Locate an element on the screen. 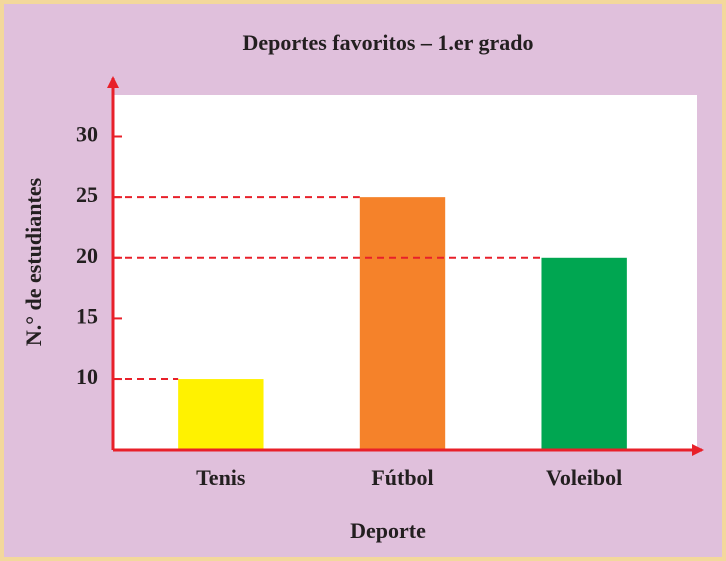 This screenshot has width=726, height=561. y-tick-label: 10 is located at coordinates (87, 376).